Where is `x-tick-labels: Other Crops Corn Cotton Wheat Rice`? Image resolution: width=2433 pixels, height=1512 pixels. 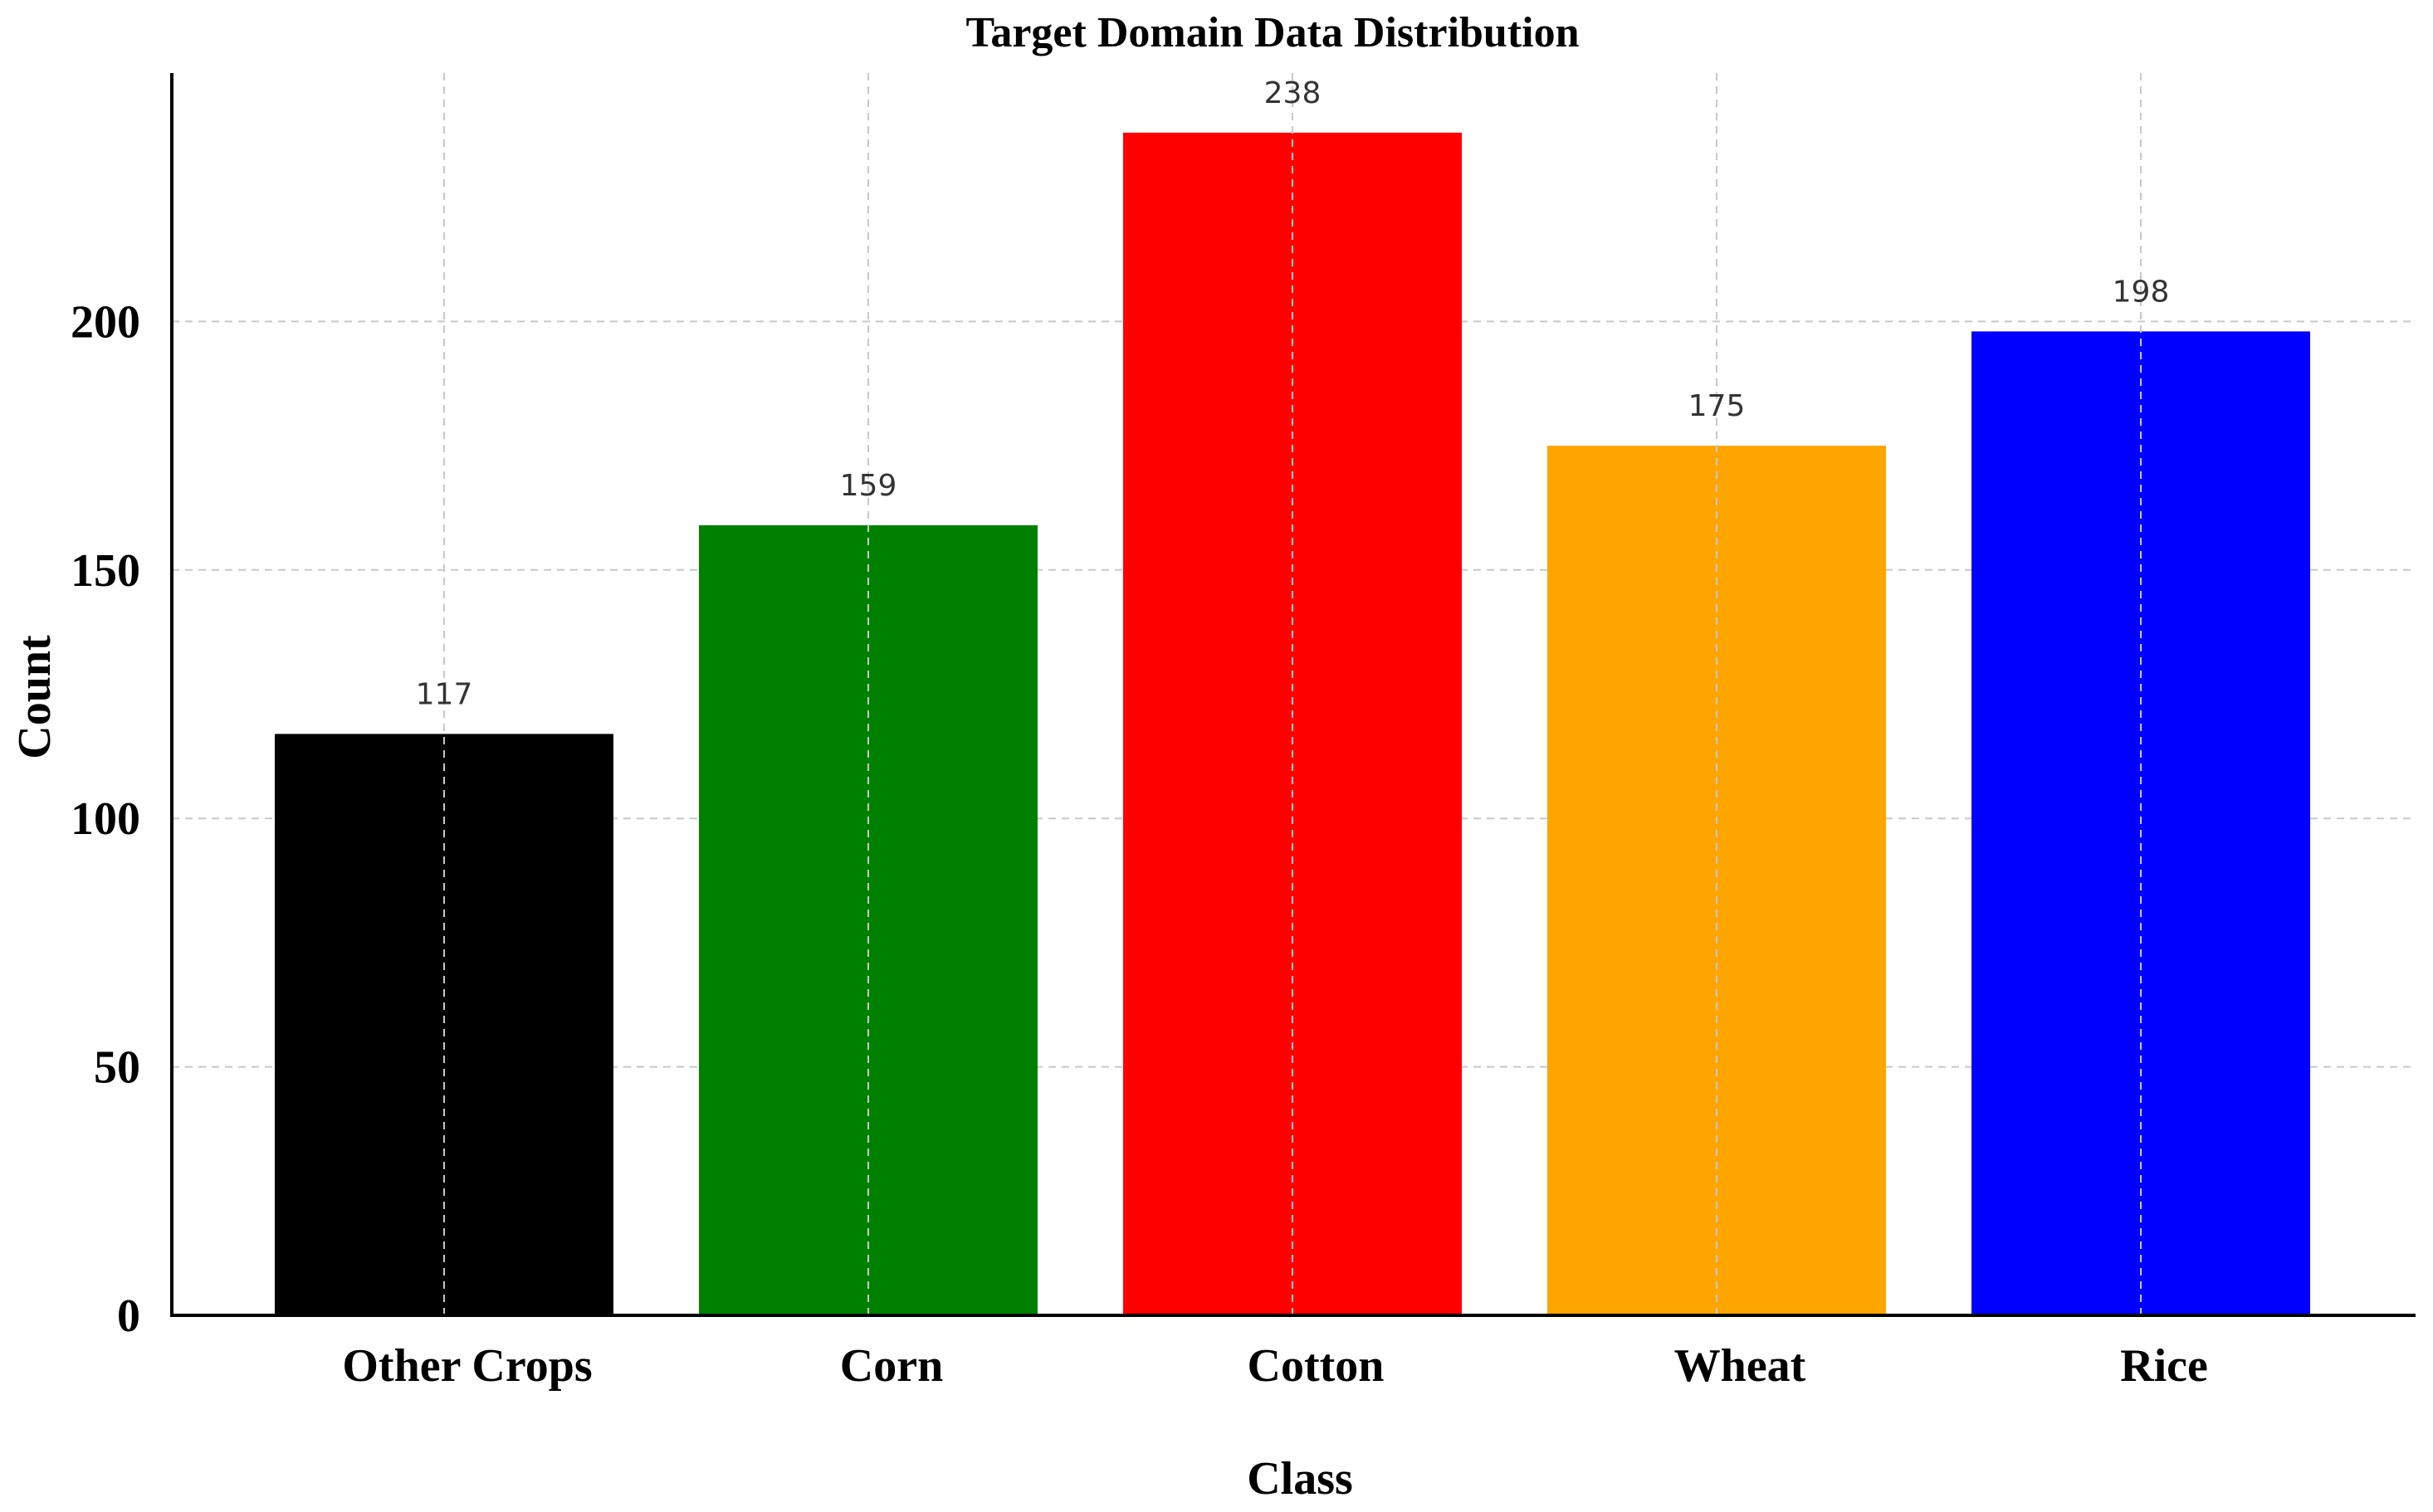
x-tick-labels: Other Crops Corn Cotton Wheat Rice is located at coordinates (1275, 1366).